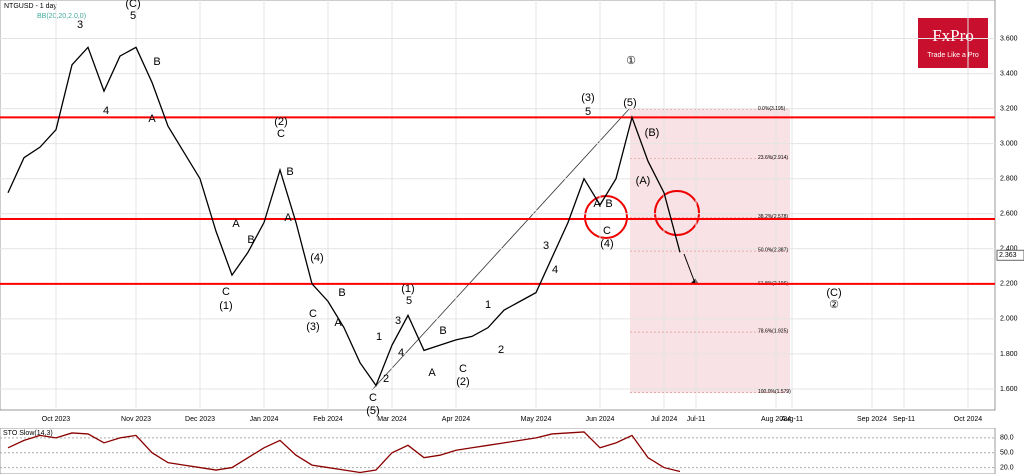  What do you see at coordinates (792, 419) in the screenshot?
I see `x-tick-label: Aug-11` at bounding box center [792, 419].